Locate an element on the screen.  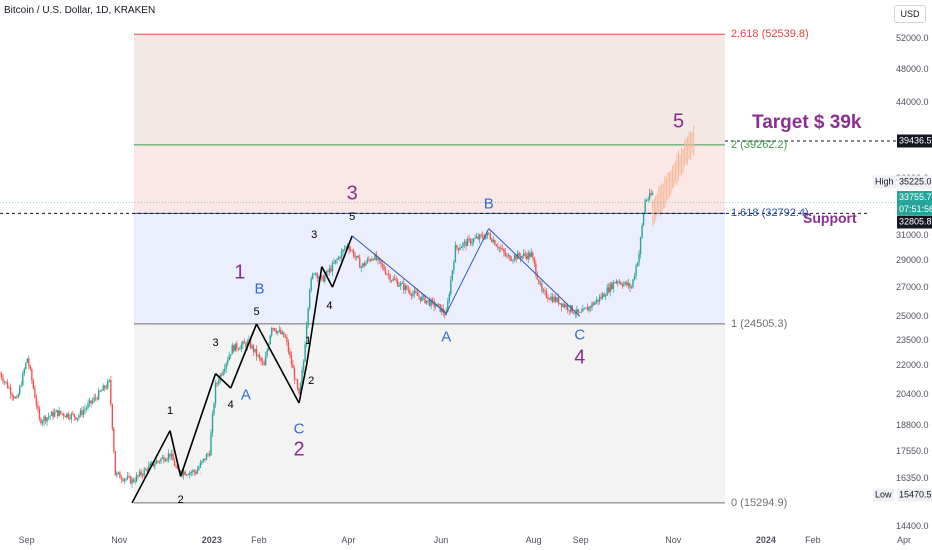
time-tick-label: Jun is located at coordinates (441, 540).